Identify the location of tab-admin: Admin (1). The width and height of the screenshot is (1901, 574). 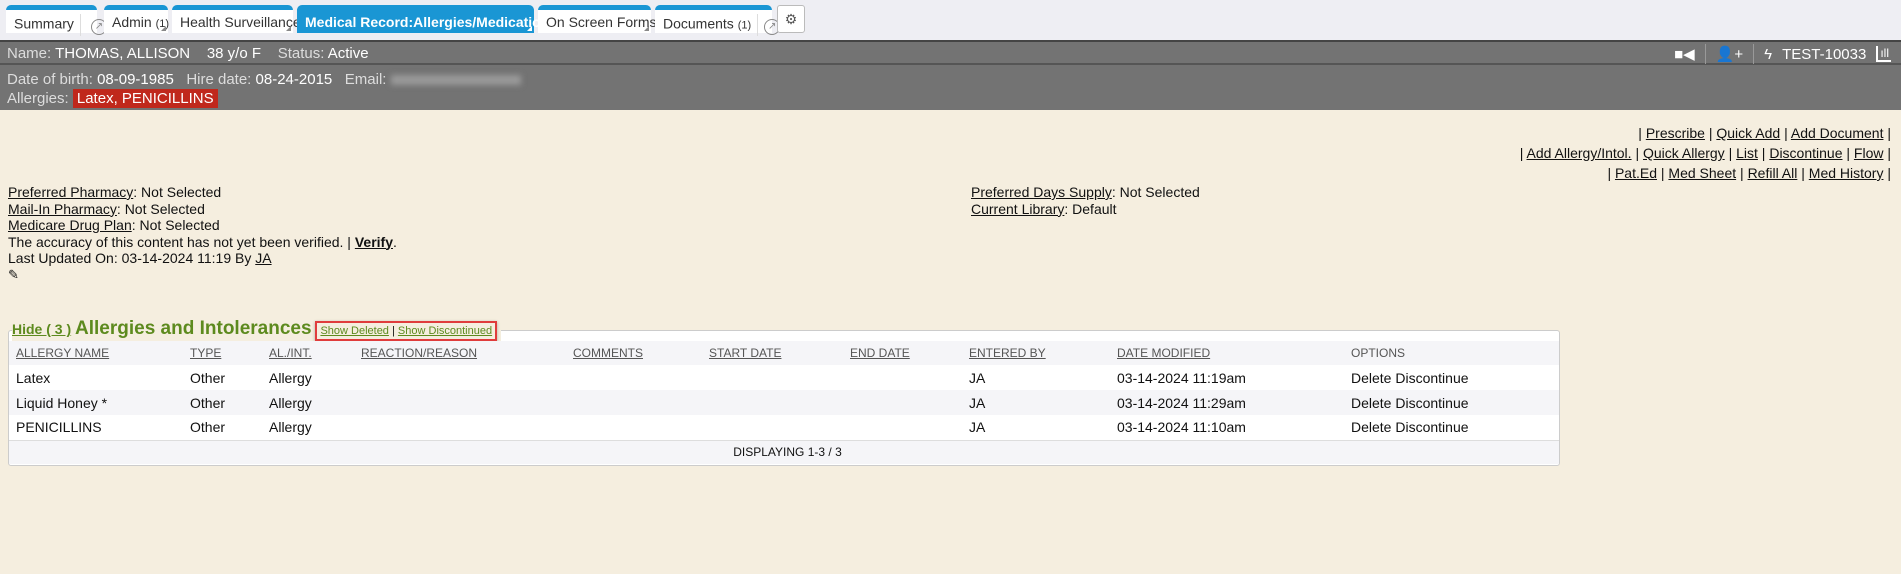
(136, 19).